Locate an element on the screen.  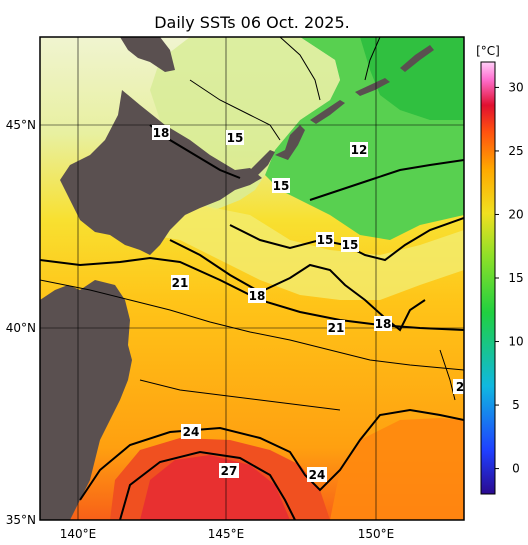
colorbar-scale is located at coordinates (488, 278).